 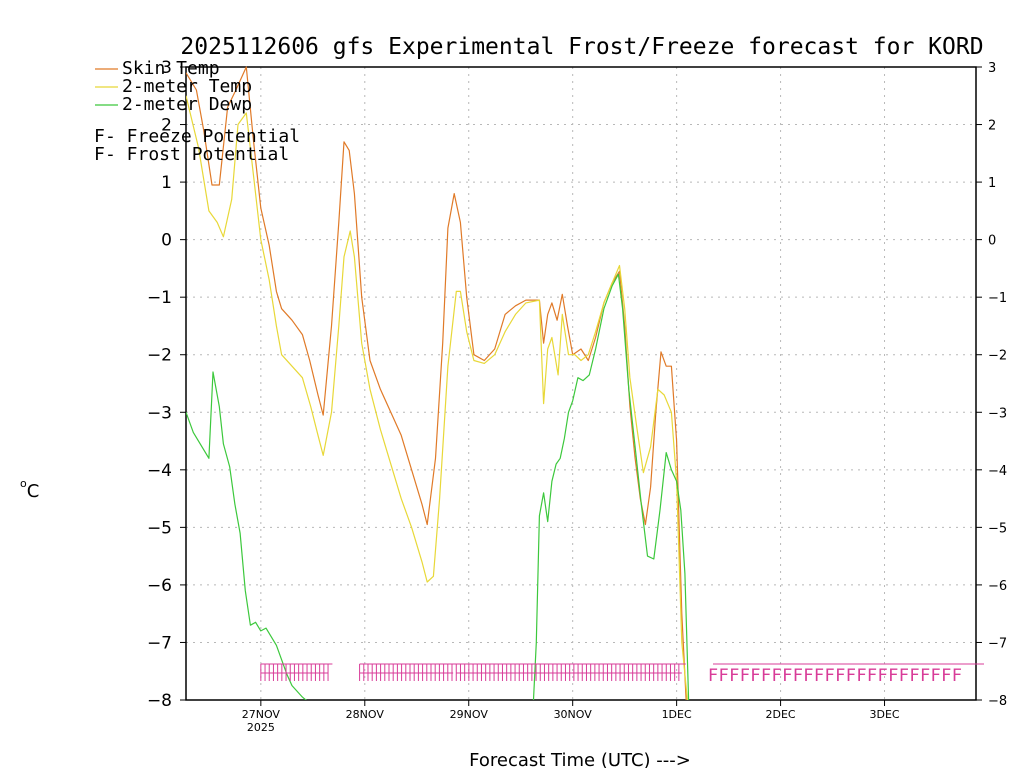 I want to click on y-tick-label-right: −4, so click(x=997, y=471).